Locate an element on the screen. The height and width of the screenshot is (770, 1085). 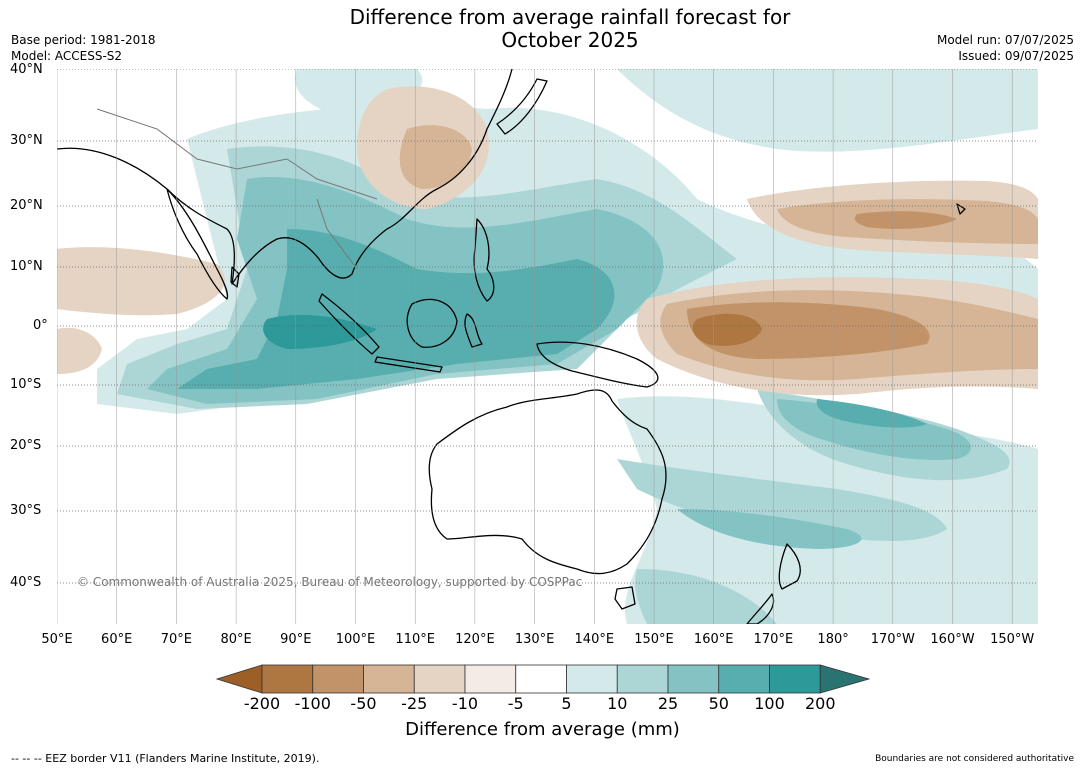
lon-label: 170°E is located at coordinates (773, 639).